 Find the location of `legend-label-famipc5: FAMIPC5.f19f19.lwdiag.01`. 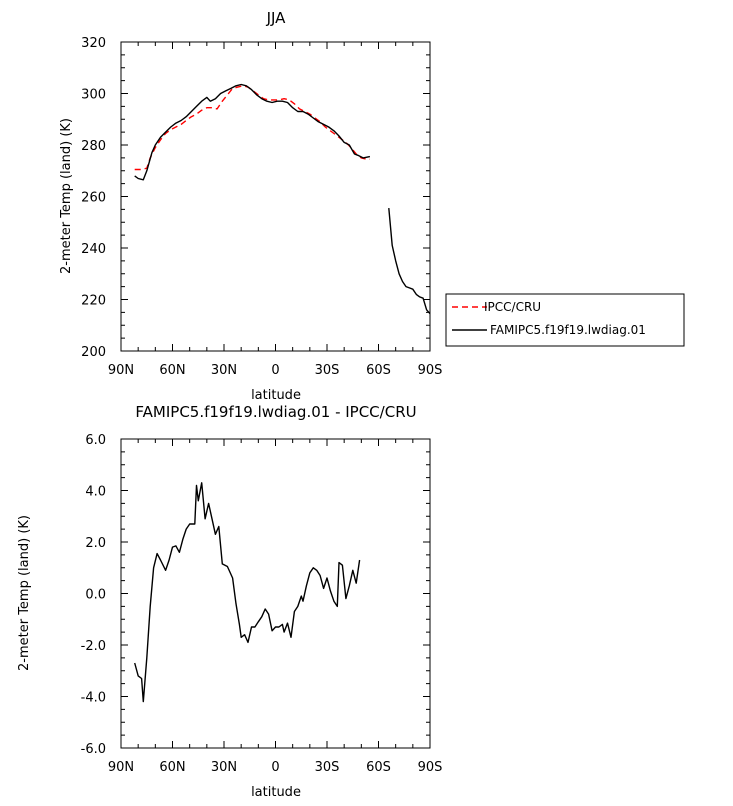

legend-label-famipc5: FAMIPC5.f19f19.lwdiag.01 is located at coordinates (568, 330).